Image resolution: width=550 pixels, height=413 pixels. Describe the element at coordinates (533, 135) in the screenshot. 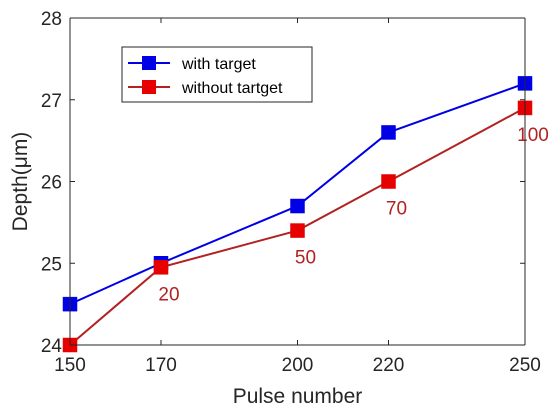

I see `point-annotation: 100` at that location.